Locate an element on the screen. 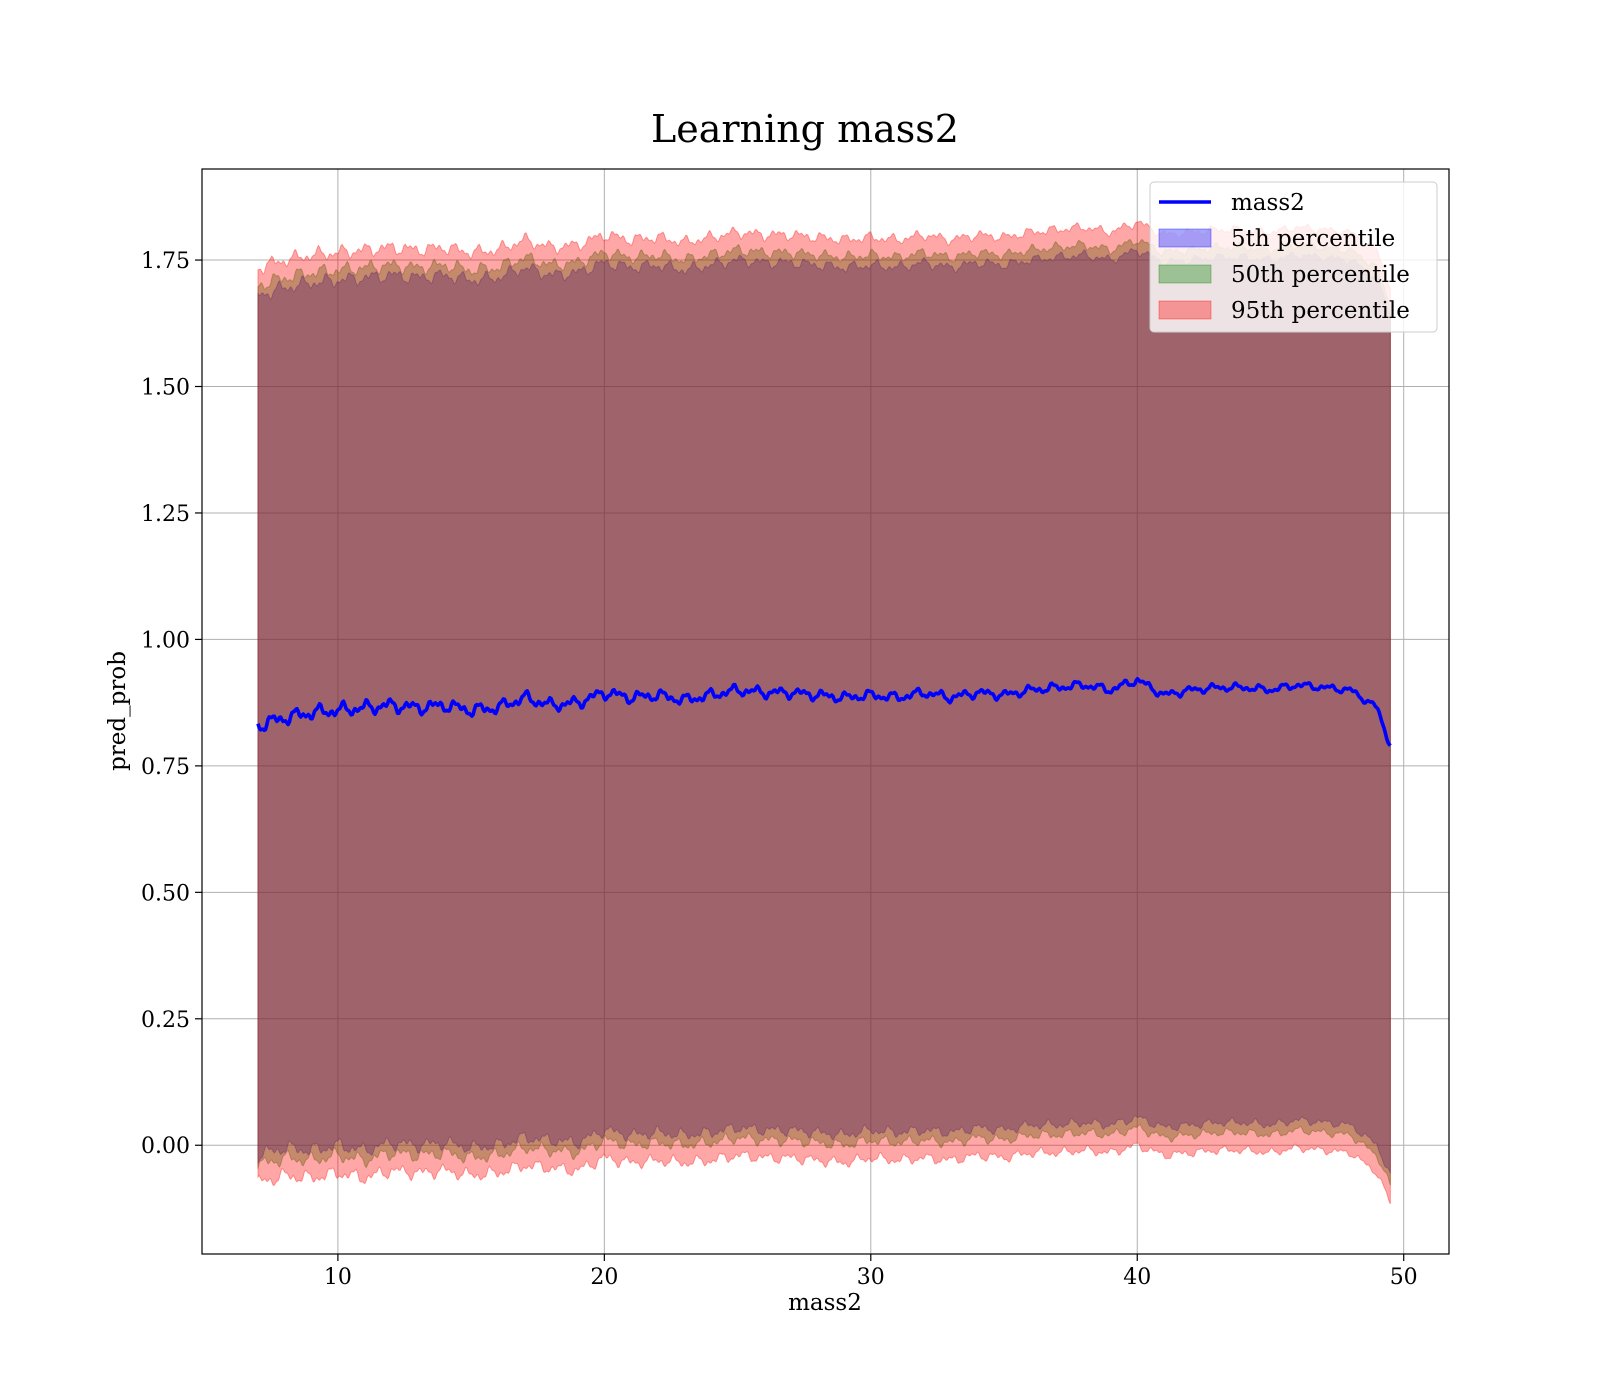 The height and width of the screenshot is (1400, 1600). legend-item: 5th percentile is located at coordinates (1276, 239).